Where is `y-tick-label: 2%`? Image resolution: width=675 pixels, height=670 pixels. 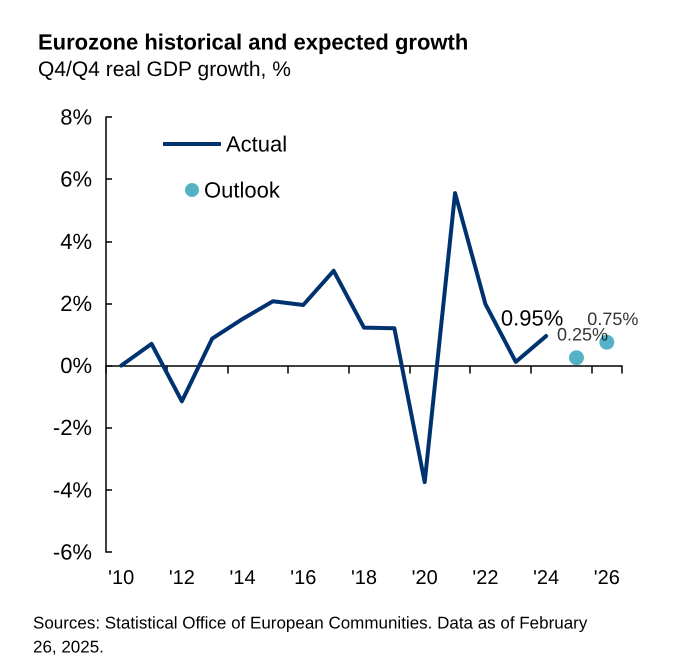
y-tick-label: 2% is located at coordinates (76, 303).